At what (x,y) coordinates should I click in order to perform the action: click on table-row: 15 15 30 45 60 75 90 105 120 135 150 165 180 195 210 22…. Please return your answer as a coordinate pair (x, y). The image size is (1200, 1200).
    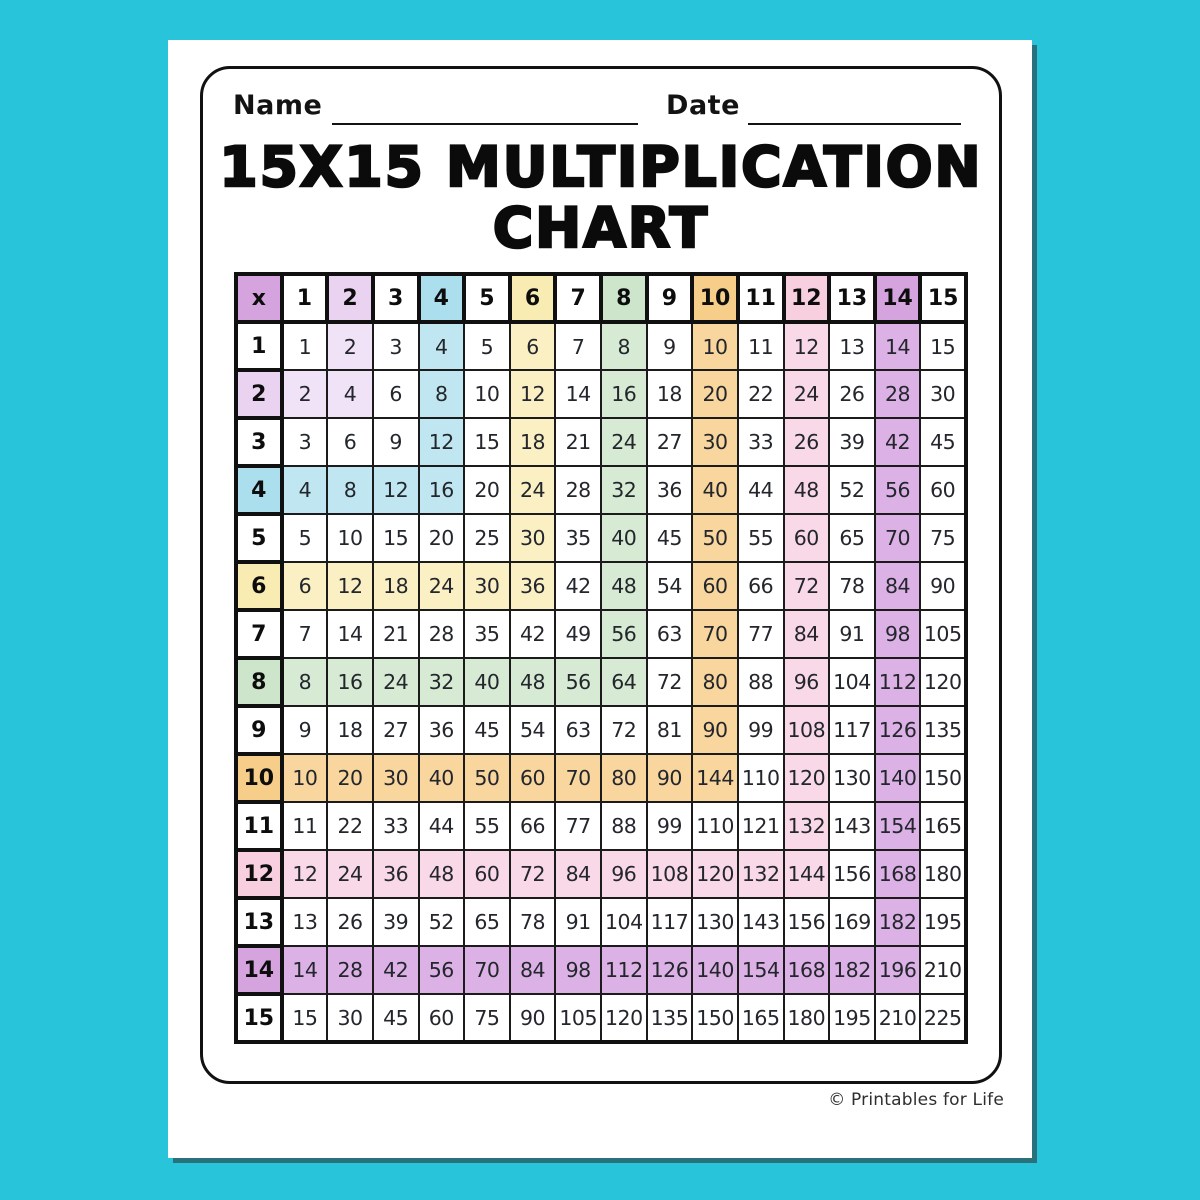
    Looking at the image, I should click on (600, 1018).